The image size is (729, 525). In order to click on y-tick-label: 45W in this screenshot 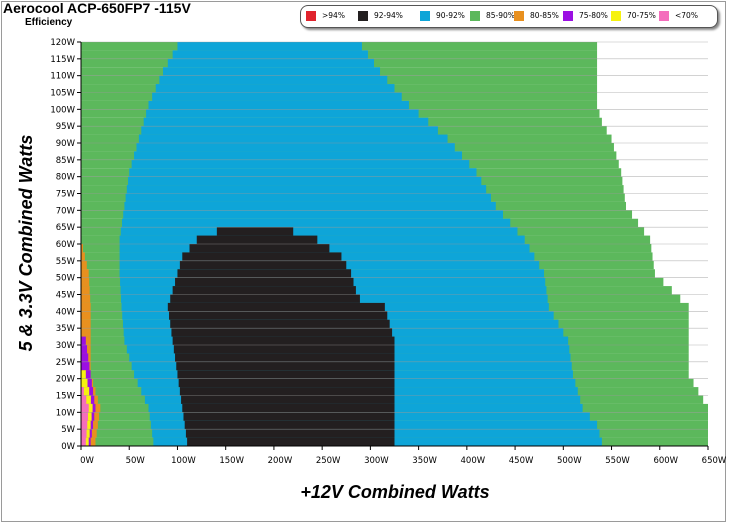, I will do `click(66, 296)`.